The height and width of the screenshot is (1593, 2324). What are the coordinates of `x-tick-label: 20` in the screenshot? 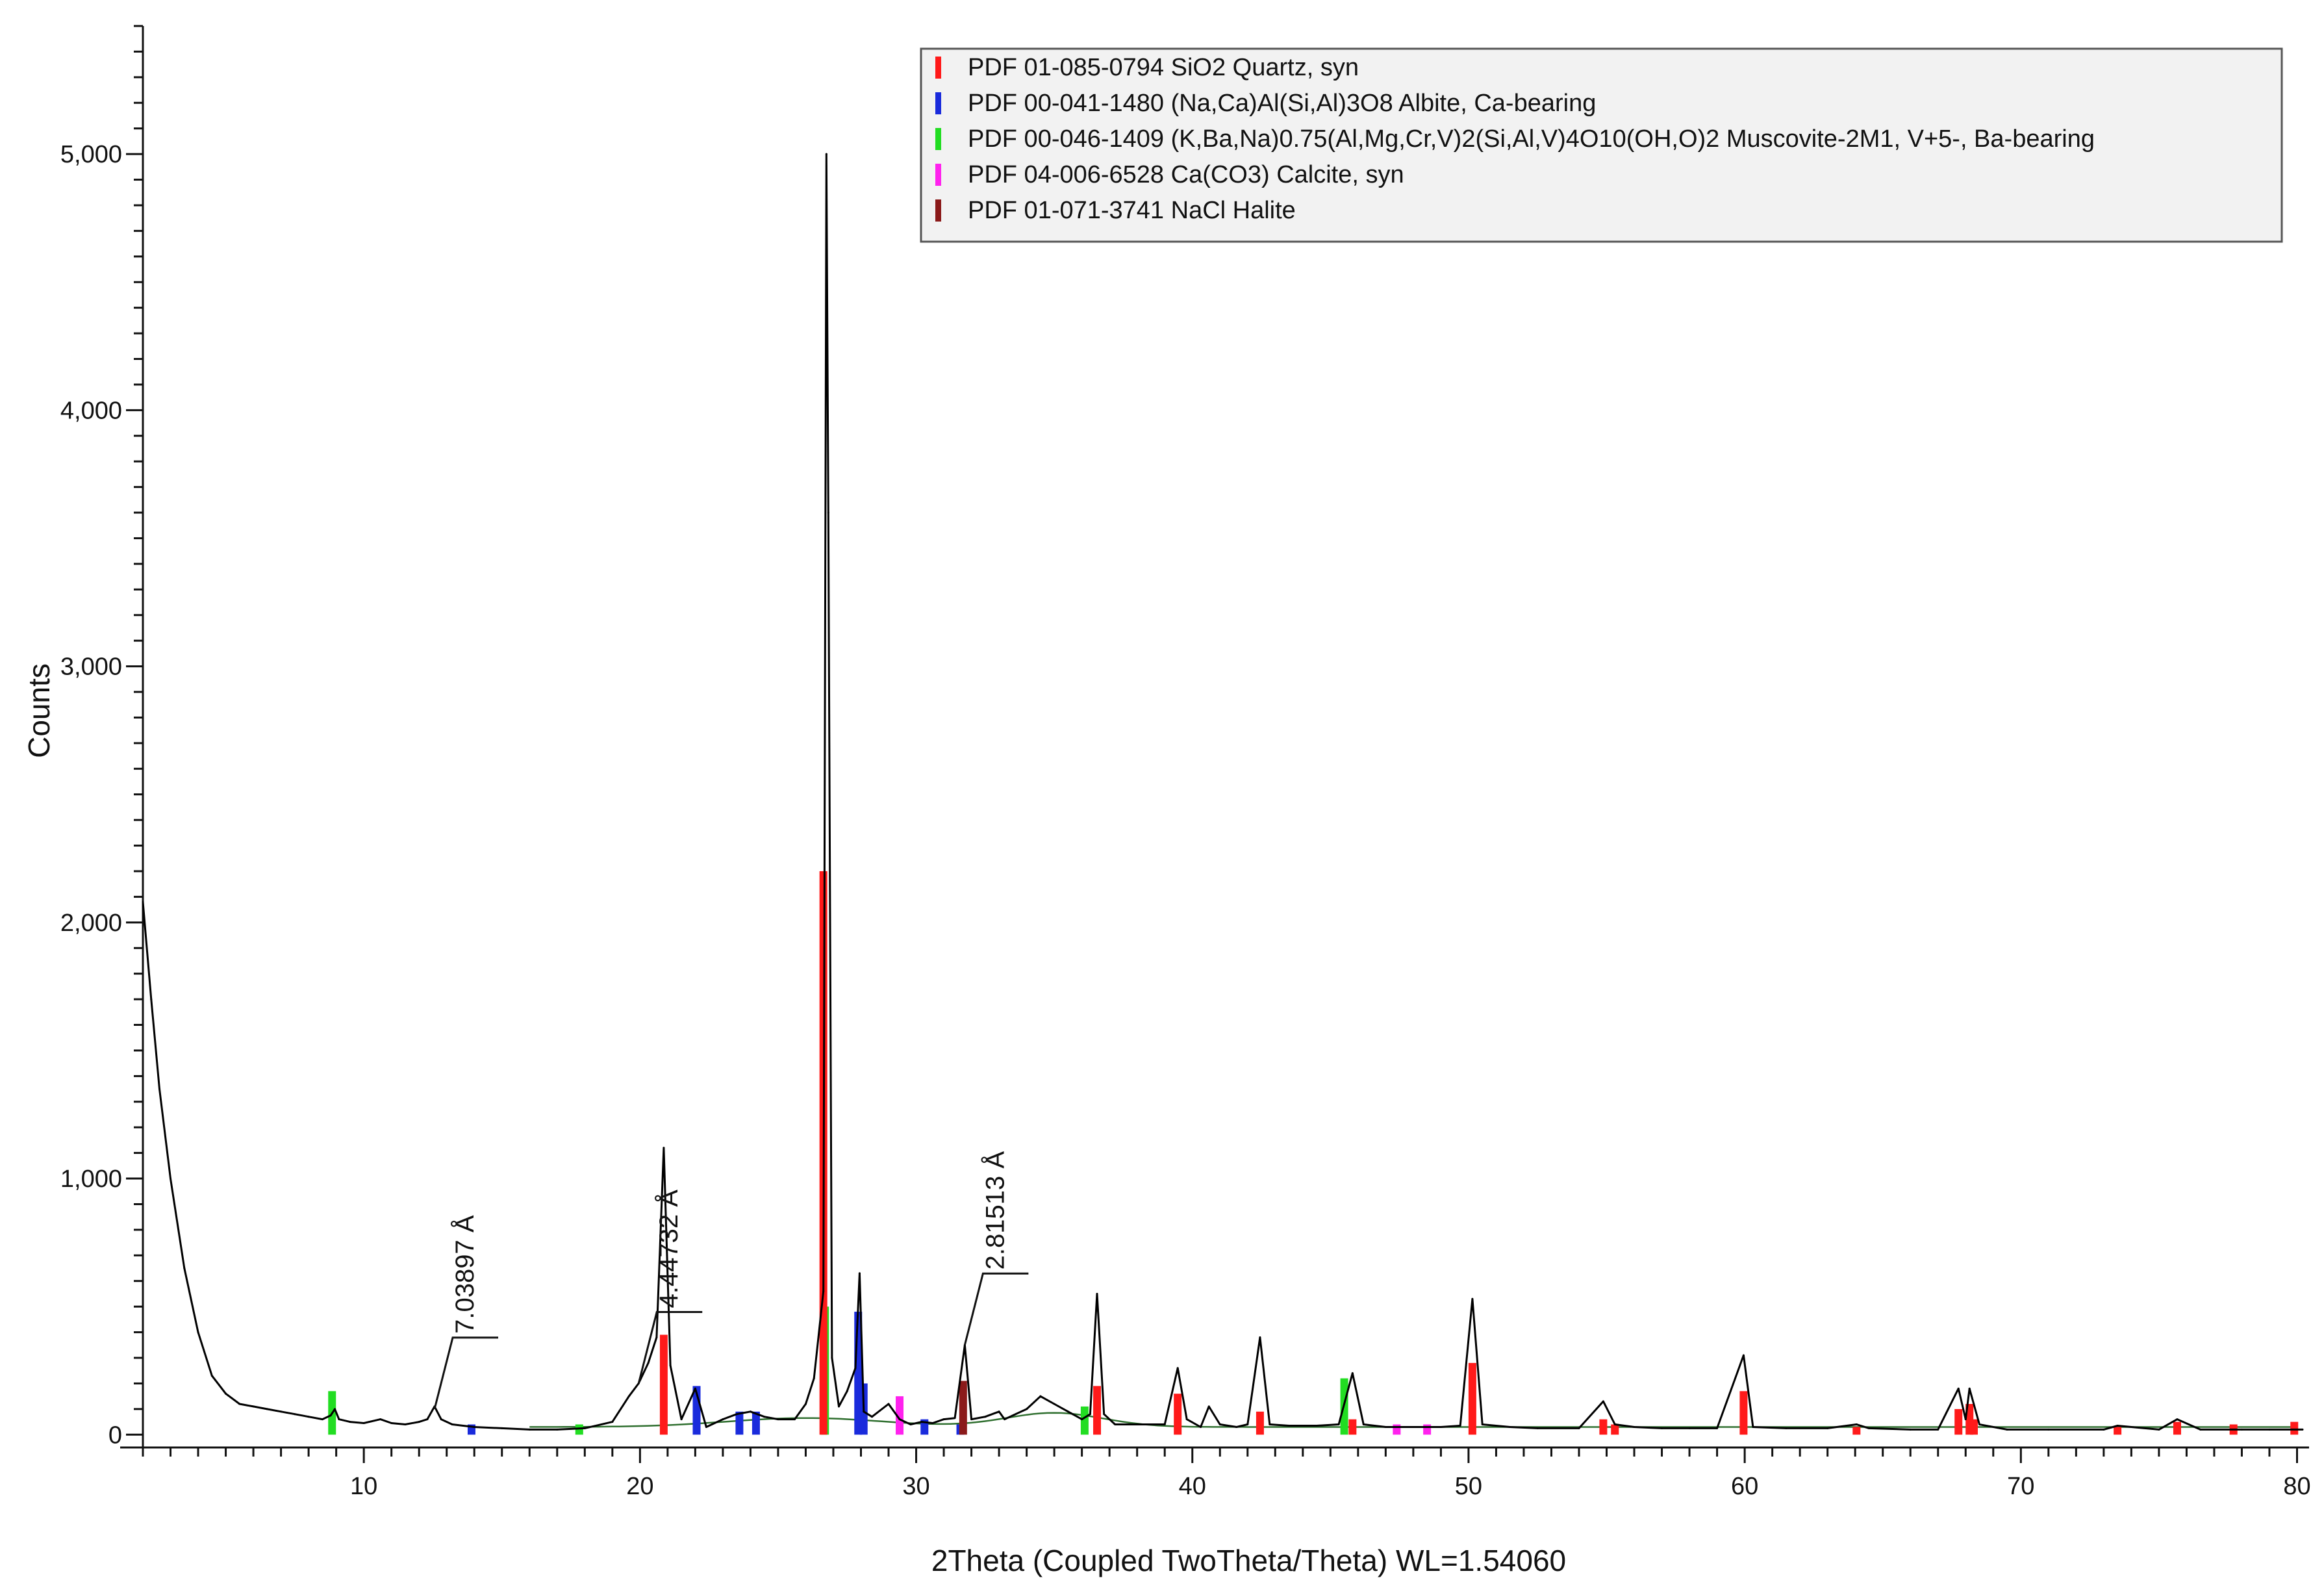 It's located at (639, 1487).